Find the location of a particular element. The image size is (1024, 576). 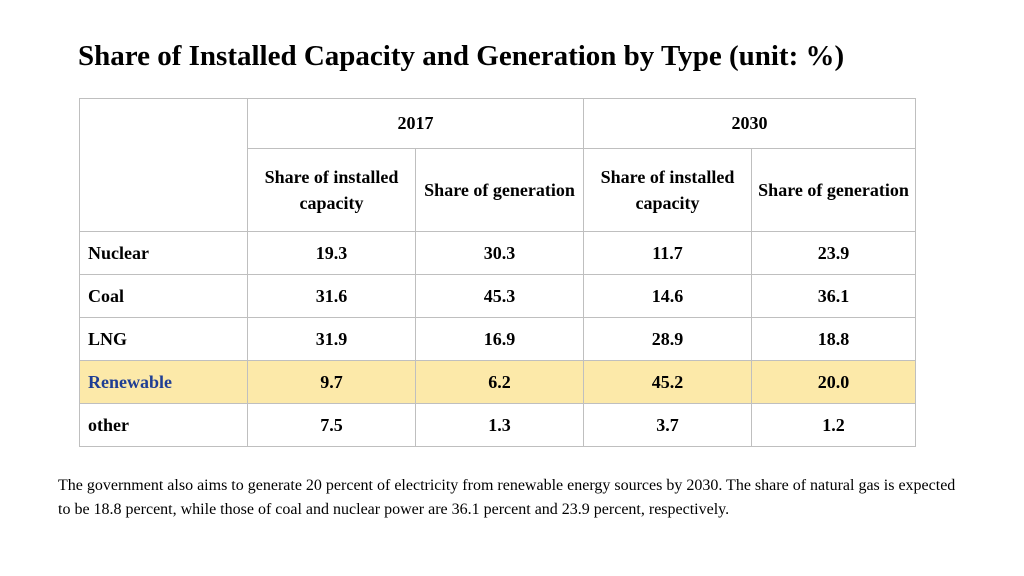

row-label: Nuclear is located at coordinates (163, 253).